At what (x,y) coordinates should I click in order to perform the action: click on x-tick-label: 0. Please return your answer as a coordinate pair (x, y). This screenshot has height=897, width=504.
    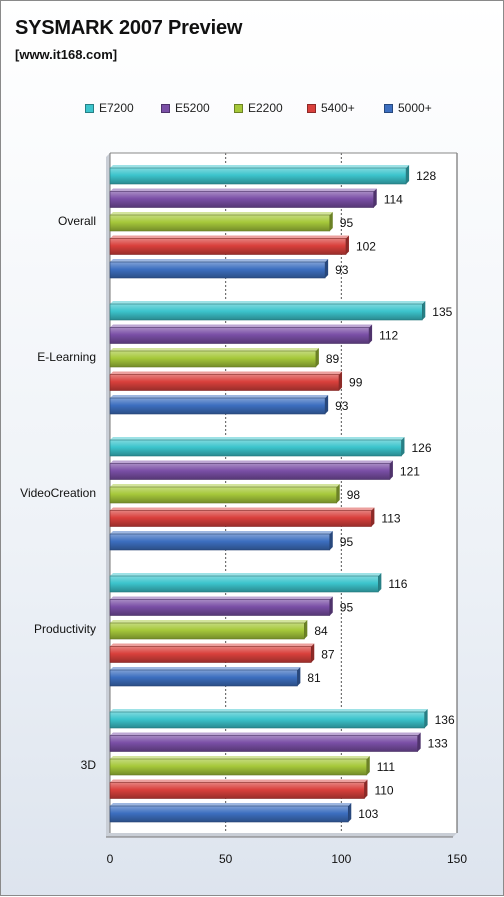
    Looking at the image, I should click on (110, 859).